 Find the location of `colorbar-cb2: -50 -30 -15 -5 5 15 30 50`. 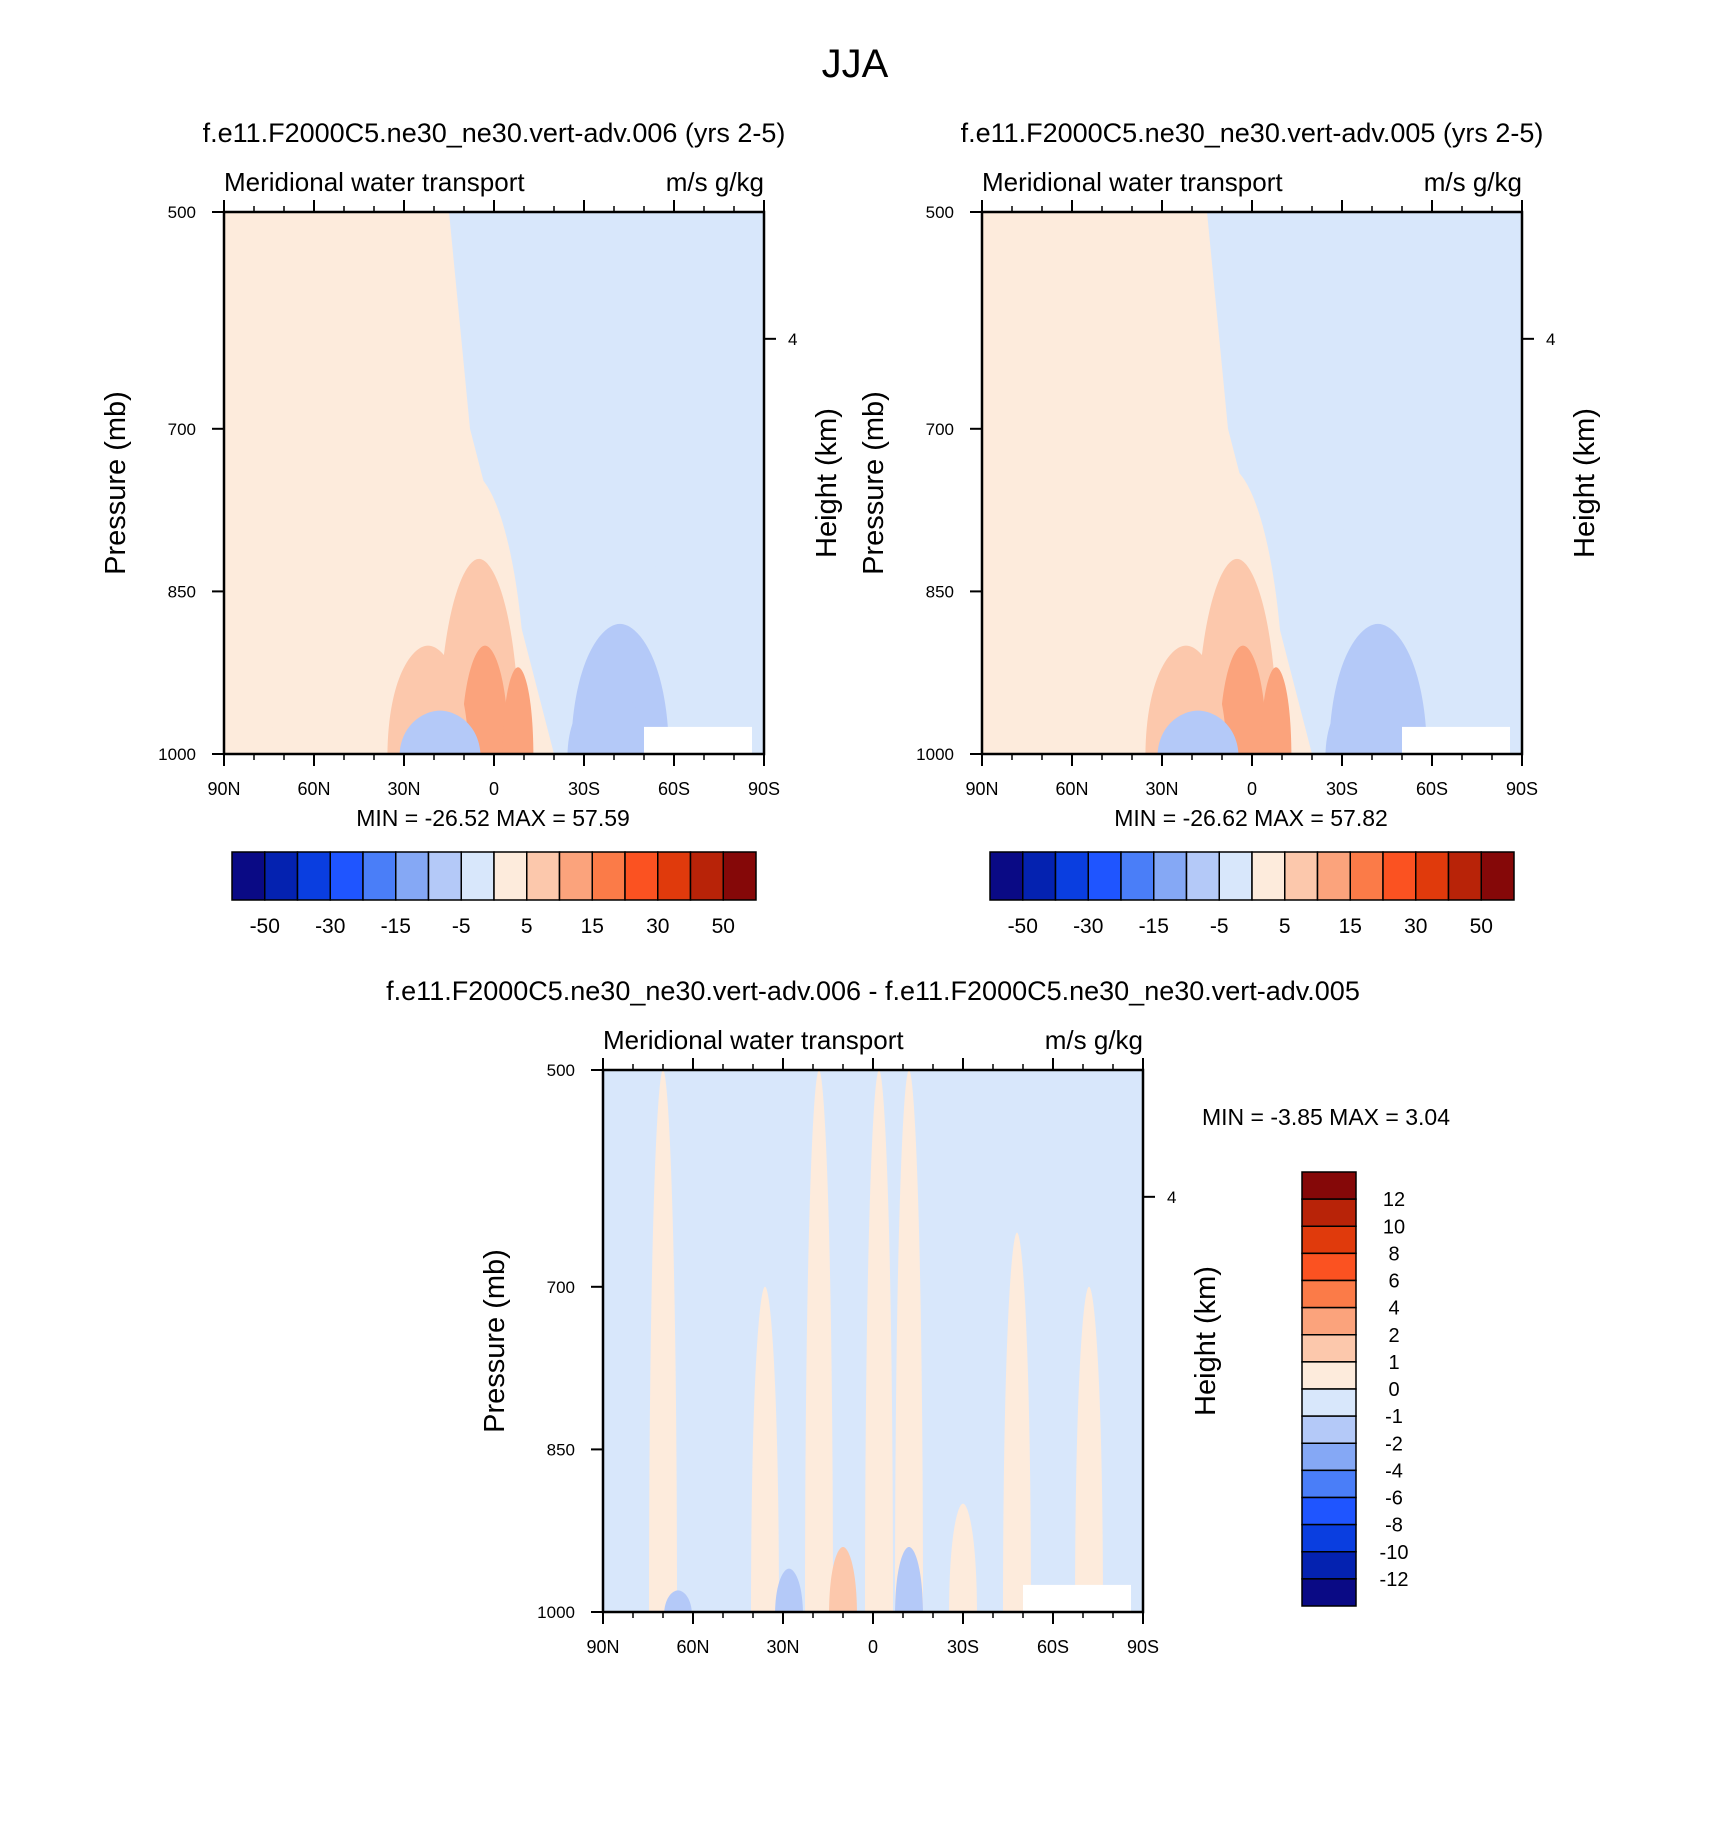

colorbar-cb2: -50 -30 -15 -5 5 15 30 50 is located at coordinates (1252, 894).